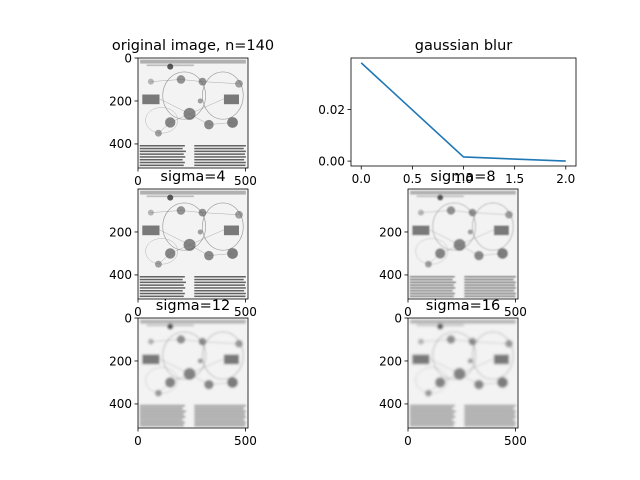 Image resolution: width=640 pixels, height=480 pixels. I want to click on subplot-2: 0 500 200 400 sigma=4, so click(183, 244).